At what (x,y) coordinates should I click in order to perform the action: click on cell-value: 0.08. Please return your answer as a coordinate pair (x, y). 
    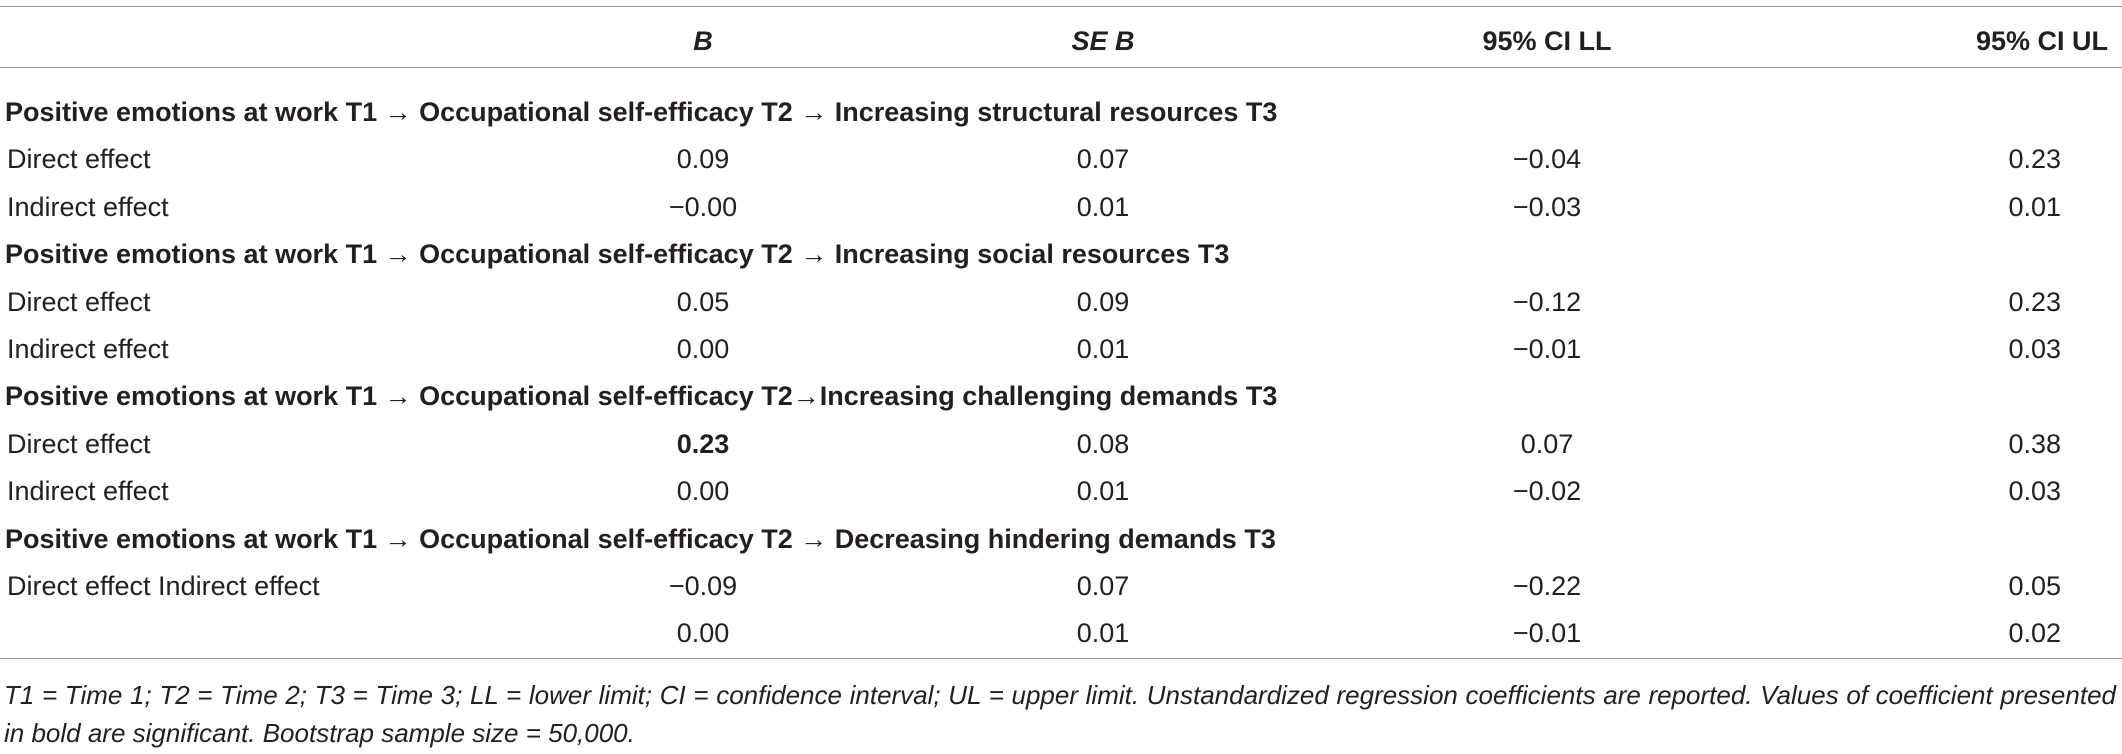
    Looking at the image, I should click on (1103, 443).